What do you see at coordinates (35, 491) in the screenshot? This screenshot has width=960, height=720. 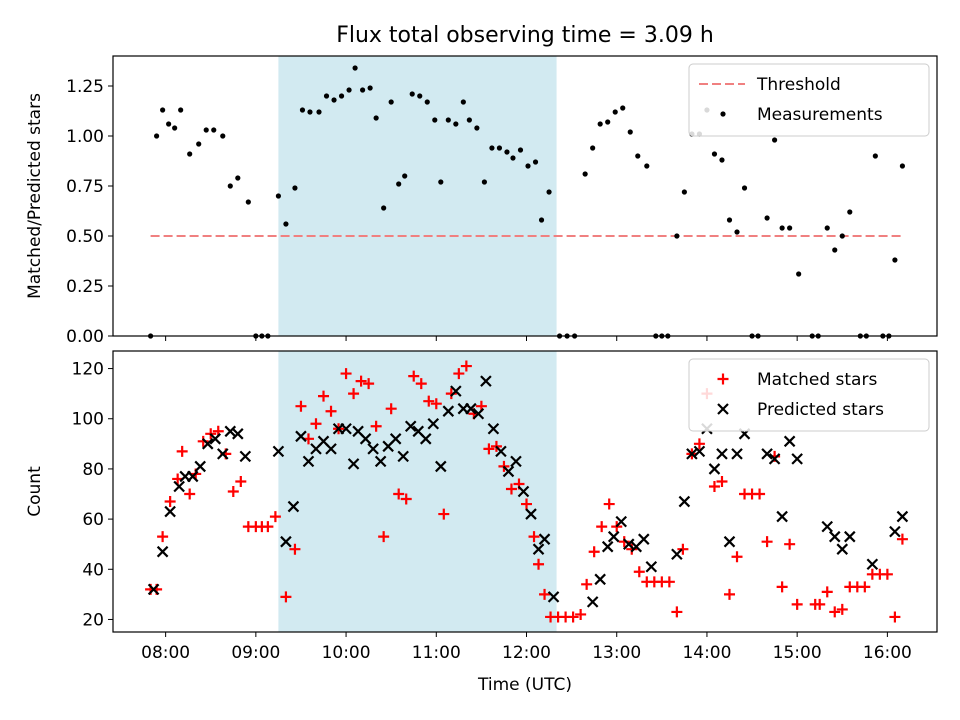 I see `y-axis-label: Count` at bounding box center [35, 491].